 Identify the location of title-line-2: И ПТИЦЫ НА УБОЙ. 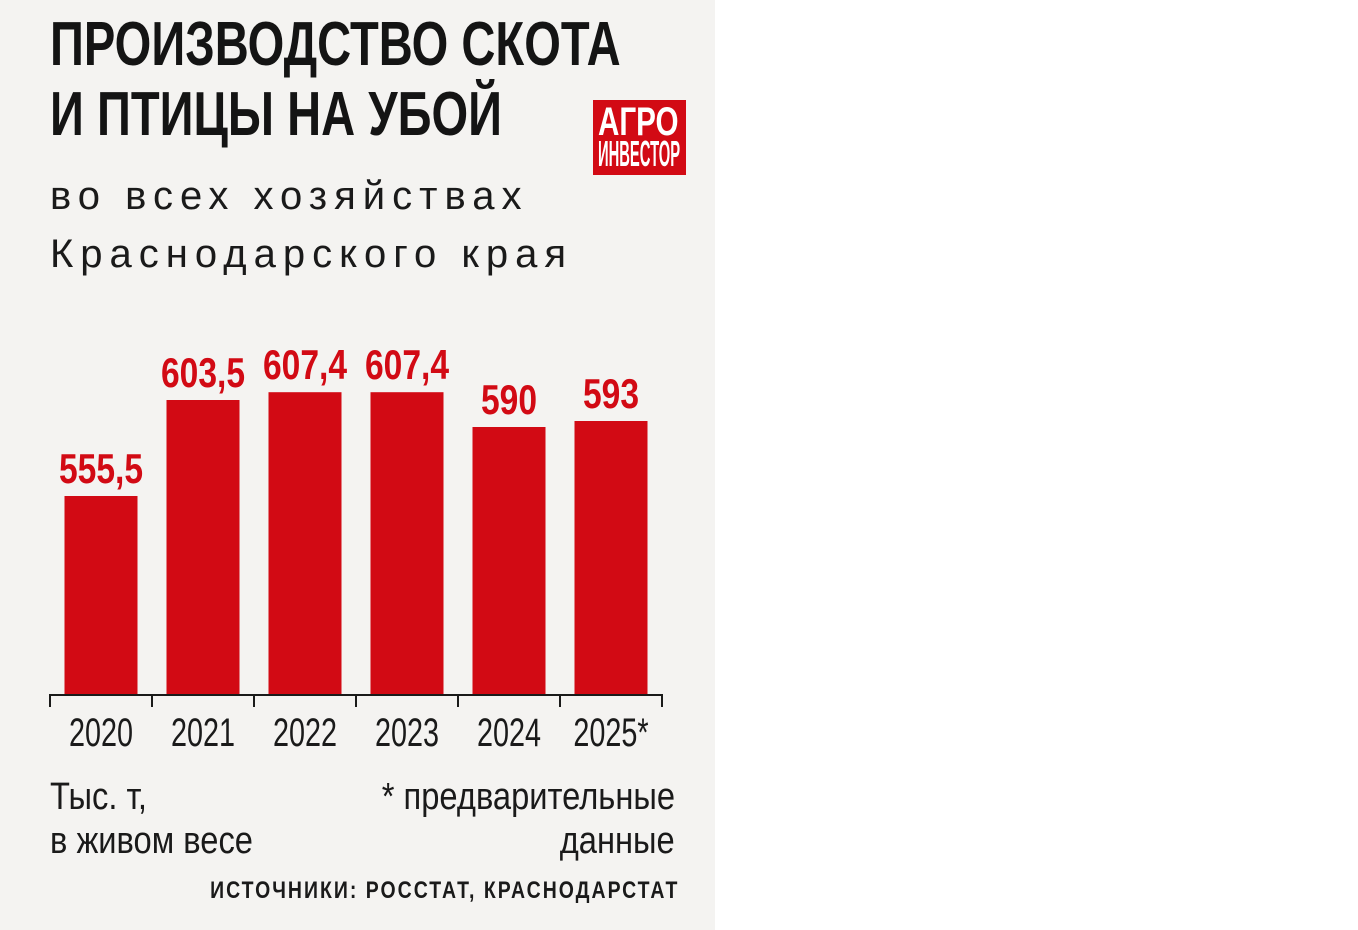
(347, 115).